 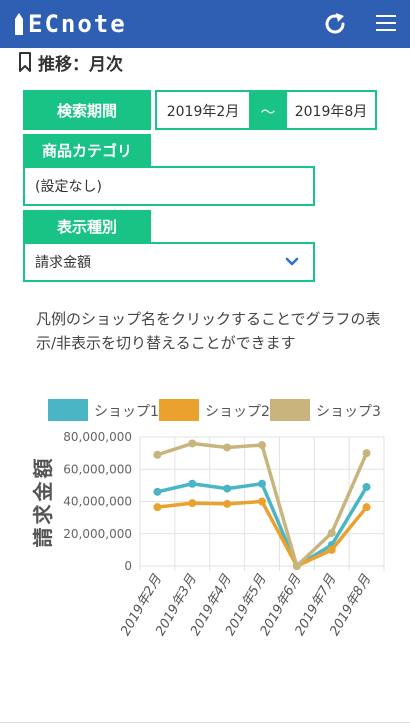 I want to click on y-tick-label: 40,000,000, so click(x=97, y=502).